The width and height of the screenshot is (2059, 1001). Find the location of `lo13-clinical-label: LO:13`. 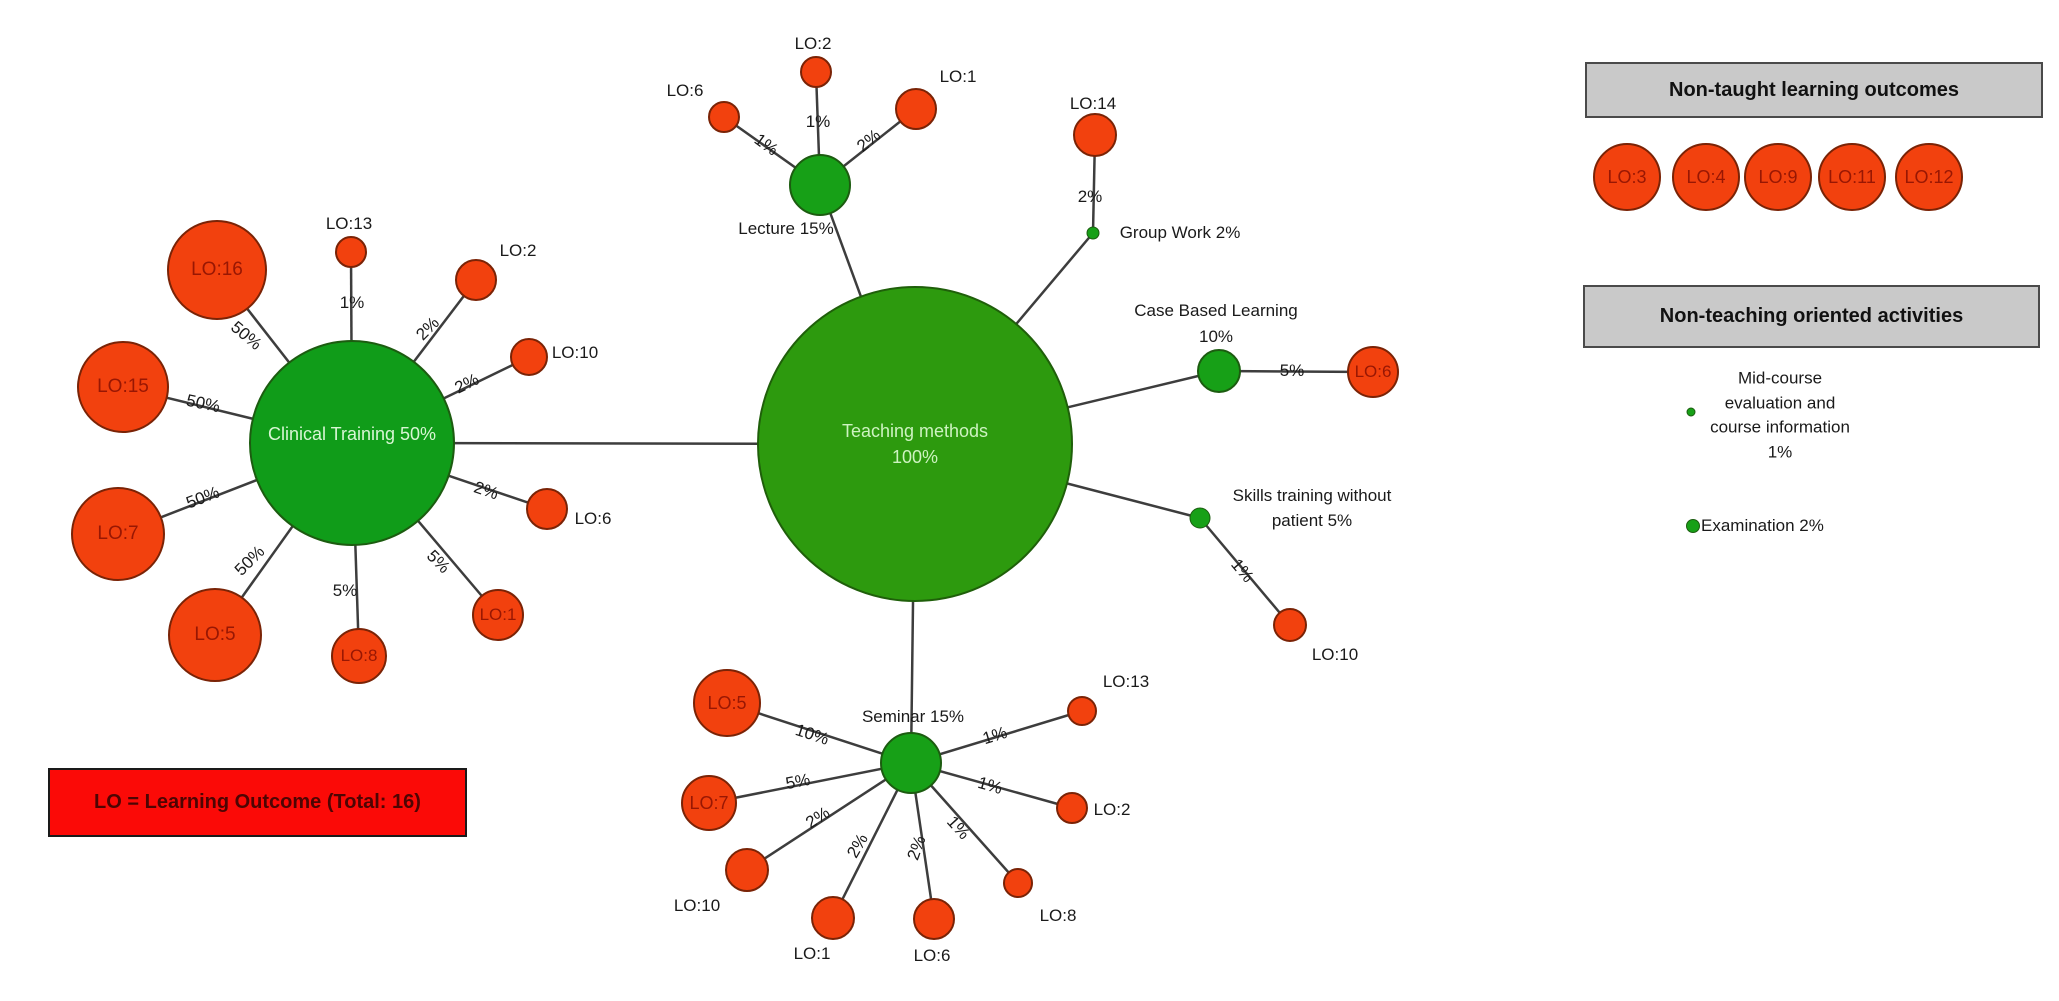

lo13-clinical-label: LO:13 is located at coordinates (349, 223).